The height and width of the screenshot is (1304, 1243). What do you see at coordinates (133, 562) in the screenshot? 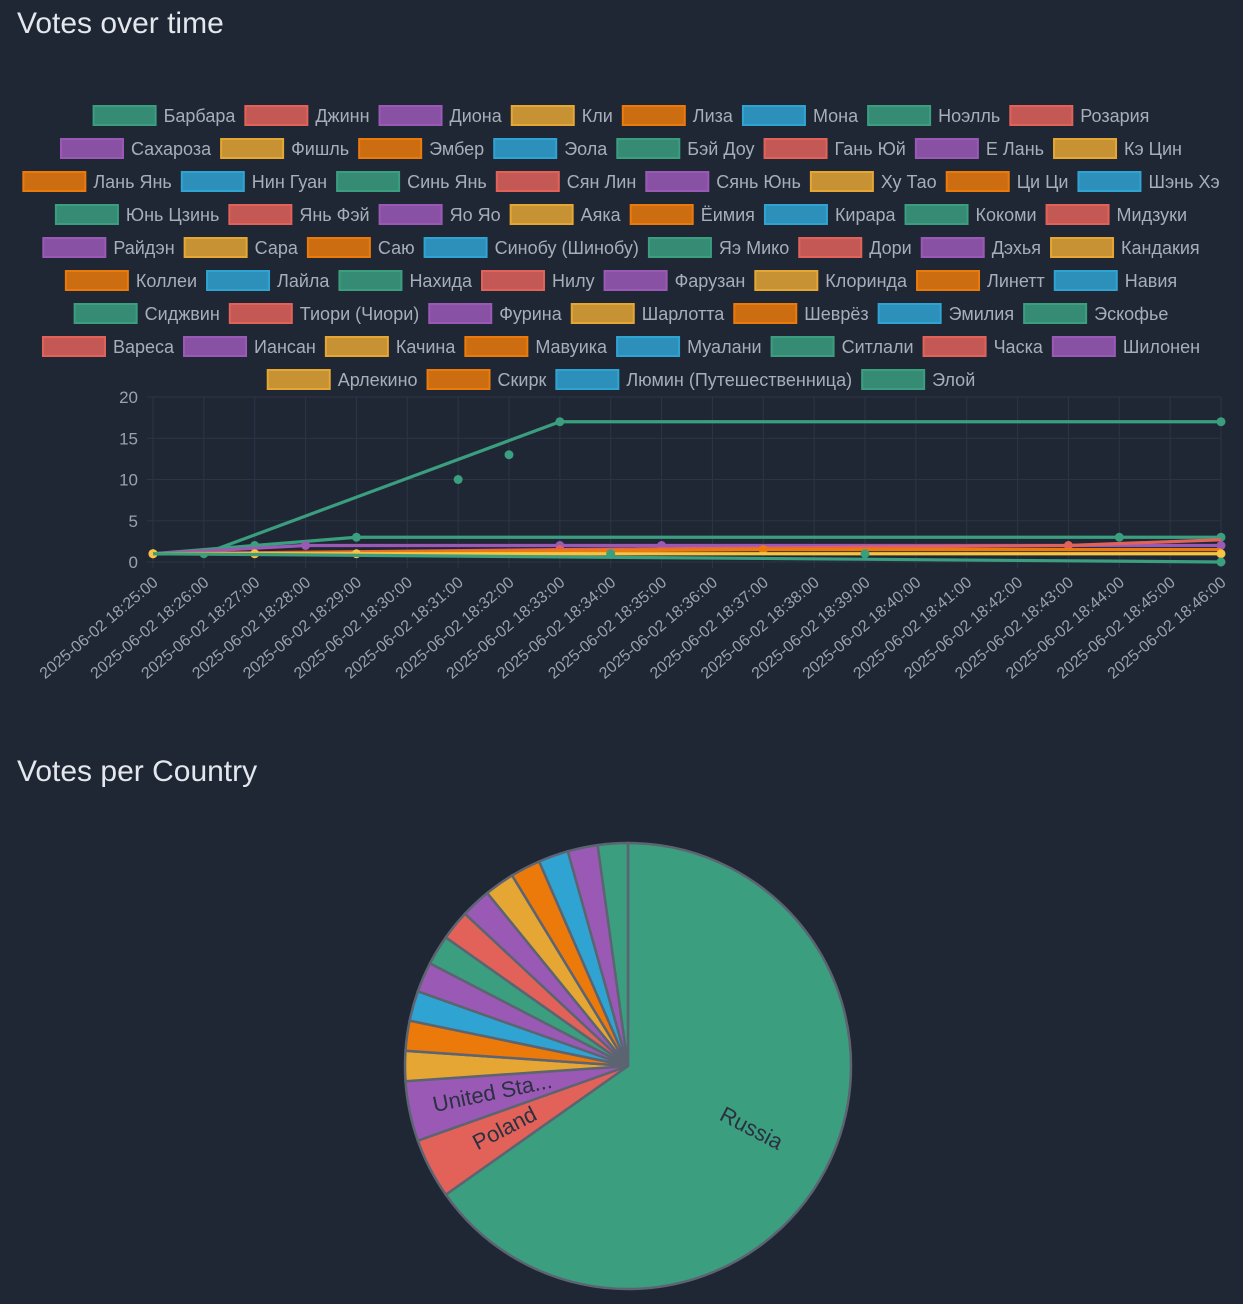
I see `y-tick-label: 0` at bounding box center [133, 562].